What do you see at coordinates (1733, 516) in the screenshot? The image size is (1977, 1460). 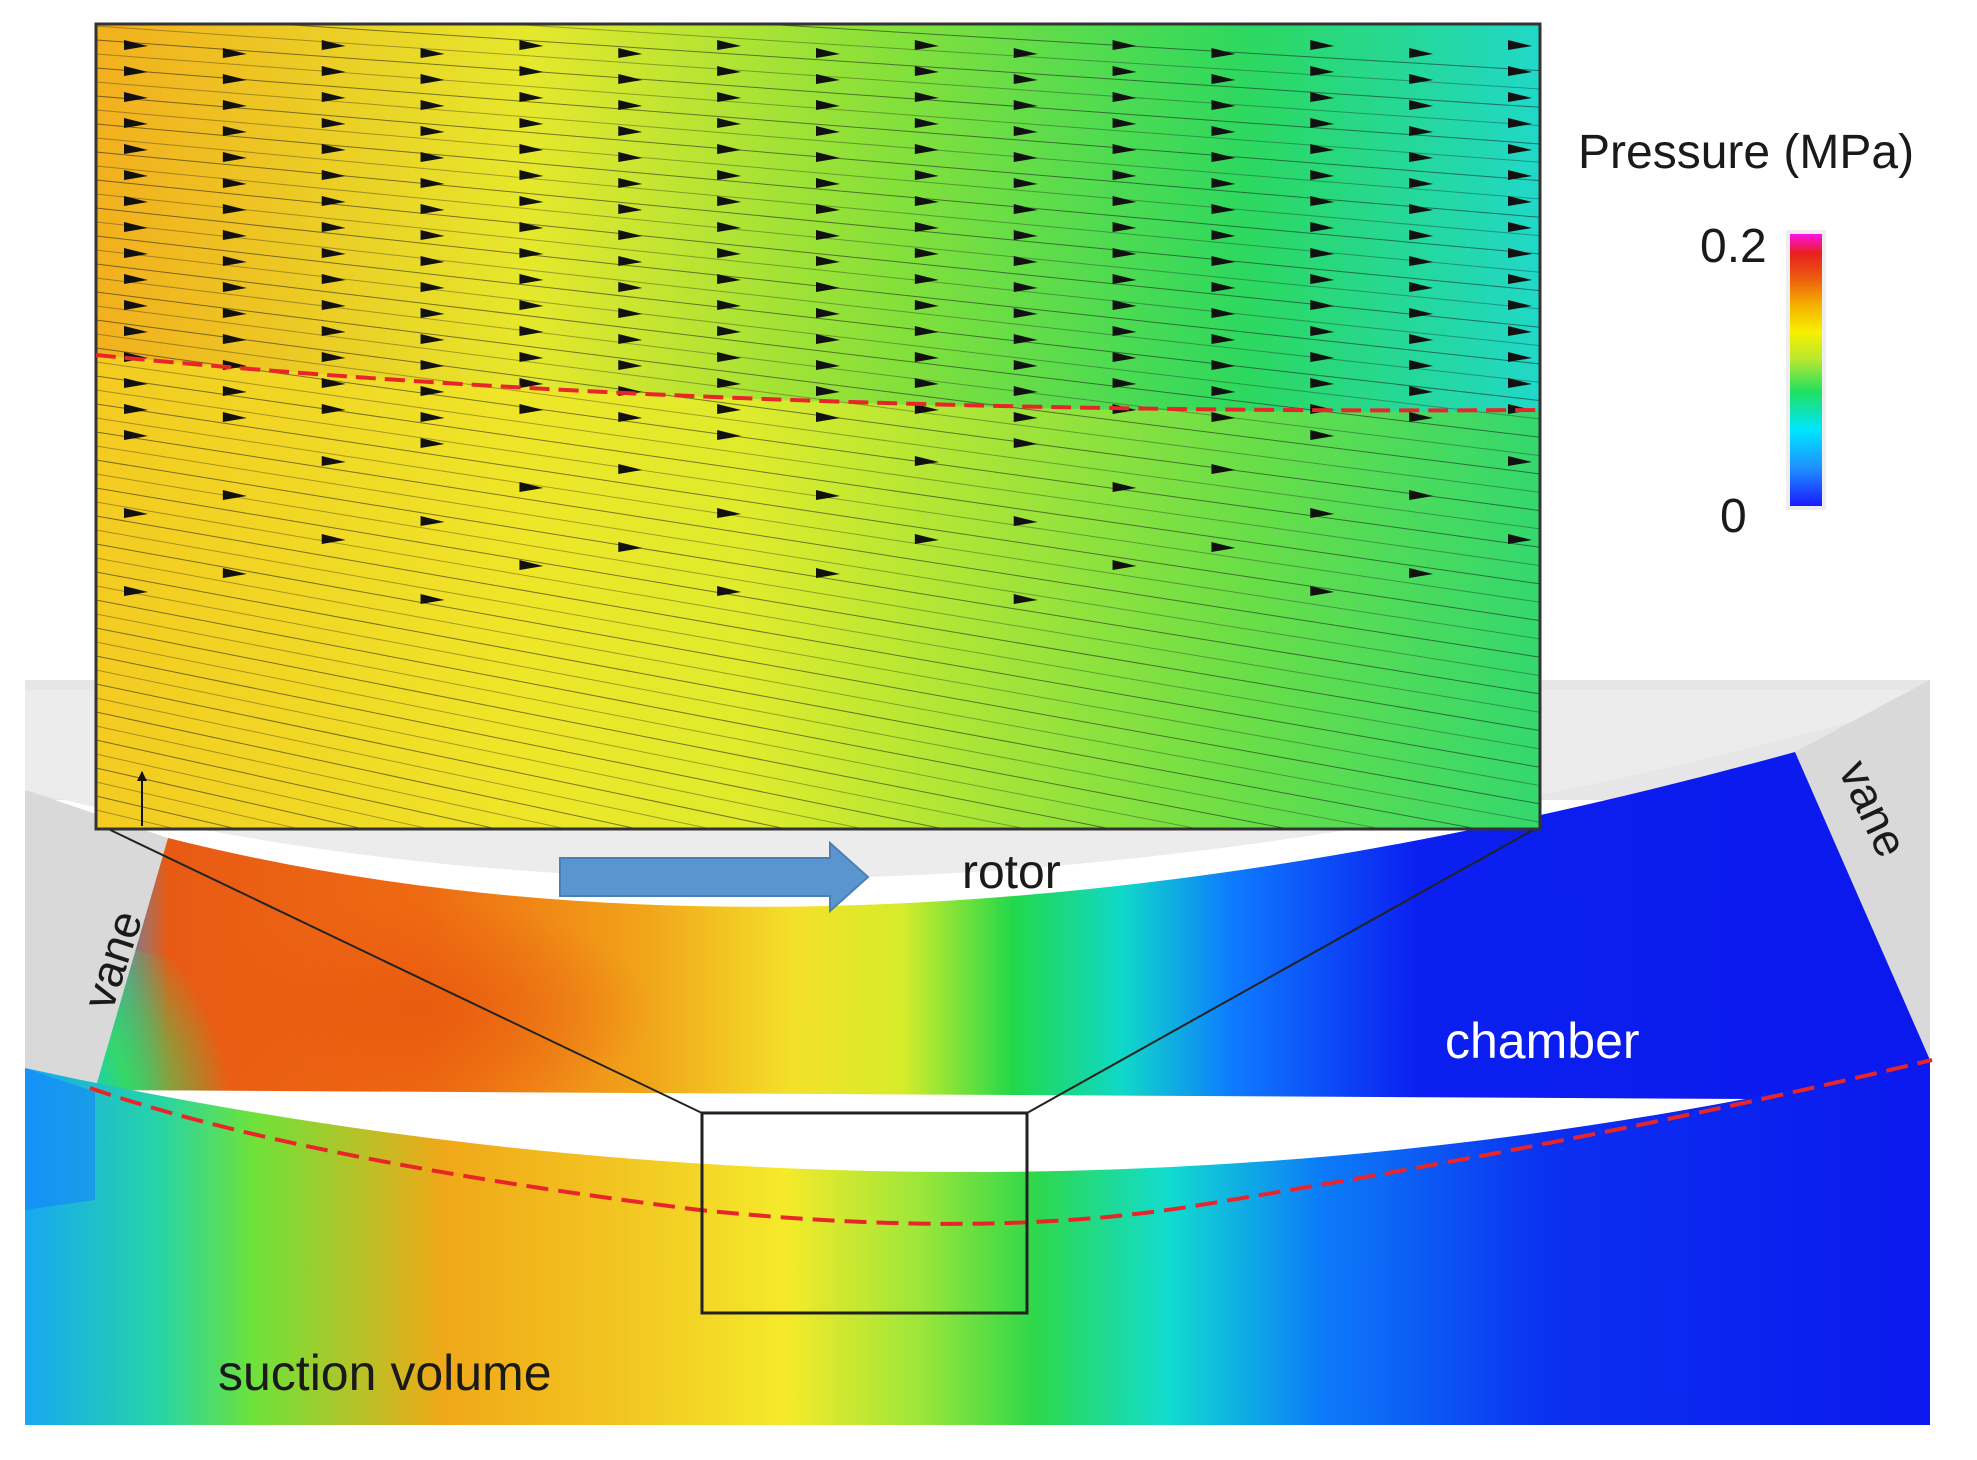 I see `legend-min-label: 0` at bounding box center [1733, 516].